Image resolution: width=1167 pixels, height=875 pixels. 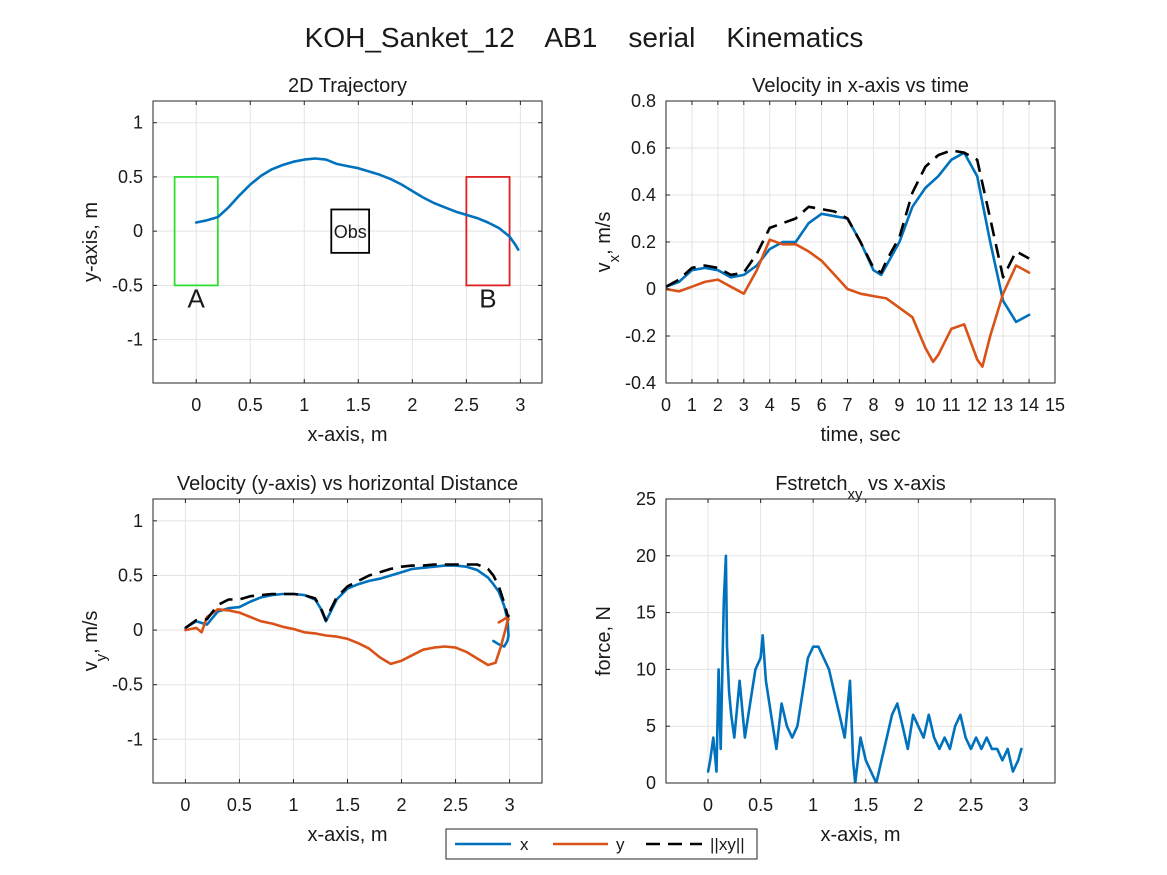 What do you see at coordinates (643, 148) in the screenshot?
I see `y-tick-label: 0.6` at bounding box center [643, 148].